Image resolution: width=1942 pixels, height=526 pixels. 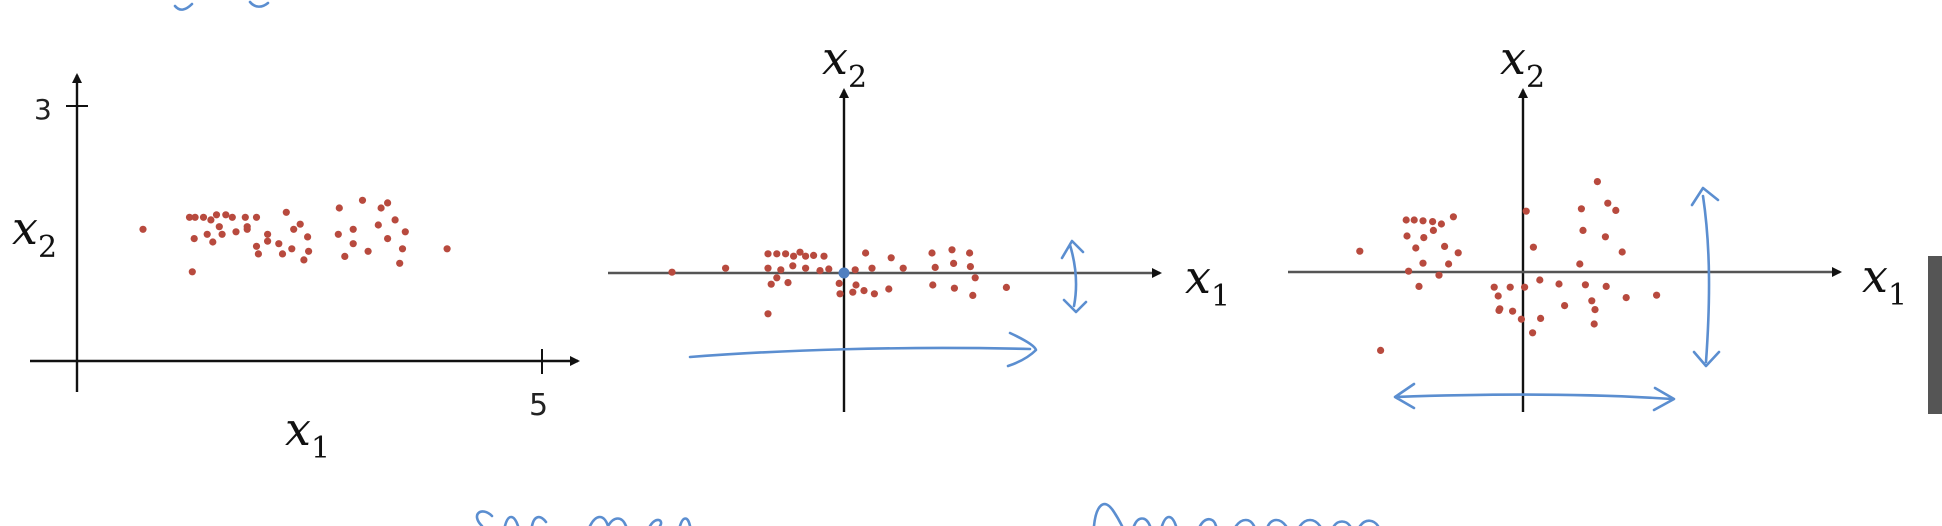 I want to click on plot-3-y-label-var: x, so click(x=1513, y=58).